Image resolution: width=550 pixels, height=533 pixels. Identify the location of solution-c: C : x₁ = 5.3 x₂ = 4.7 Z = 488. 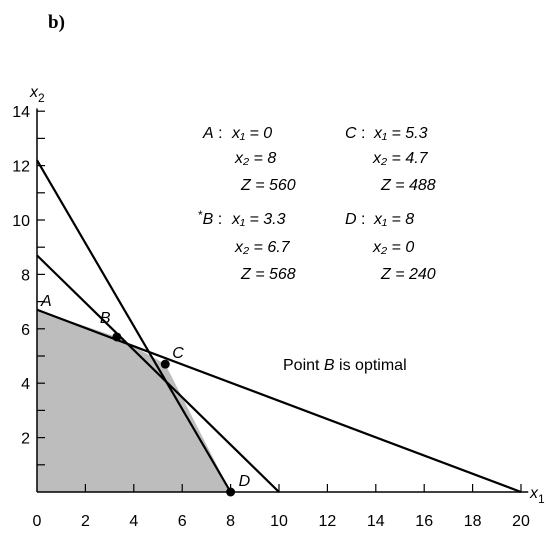
(390, 159).